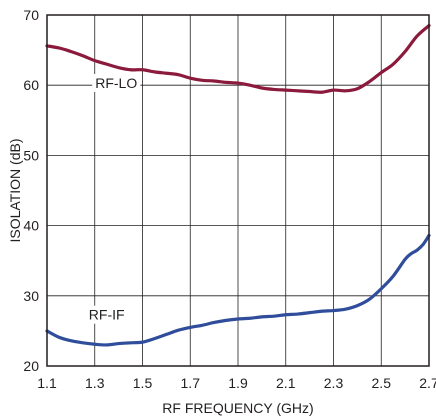 The image size is (436, 420). I want to click on y-tick-label: 20, so click(31, 366).